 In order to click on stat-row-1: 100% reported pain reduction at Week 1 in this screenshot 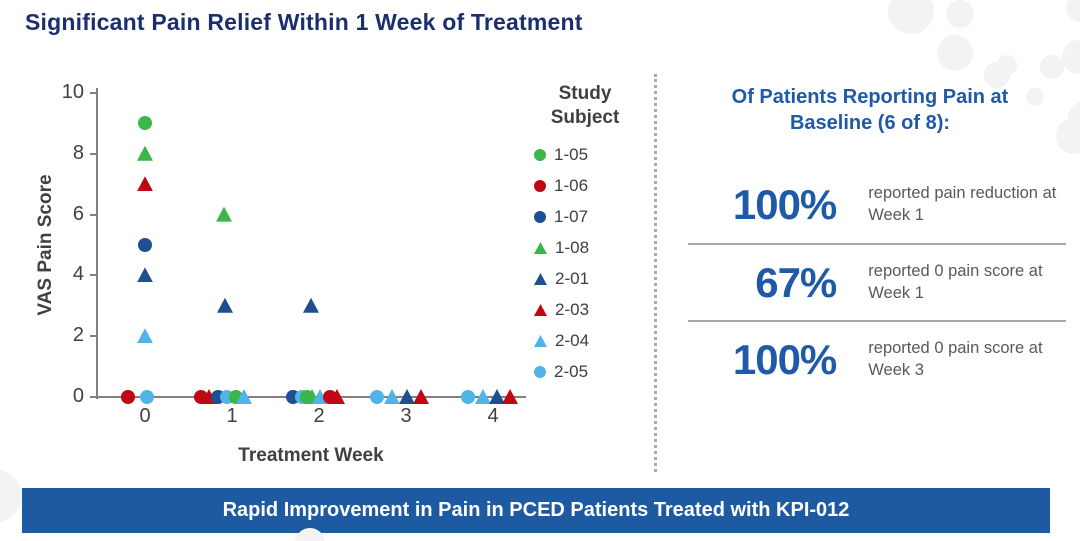, I will do `click(877, 204)`.